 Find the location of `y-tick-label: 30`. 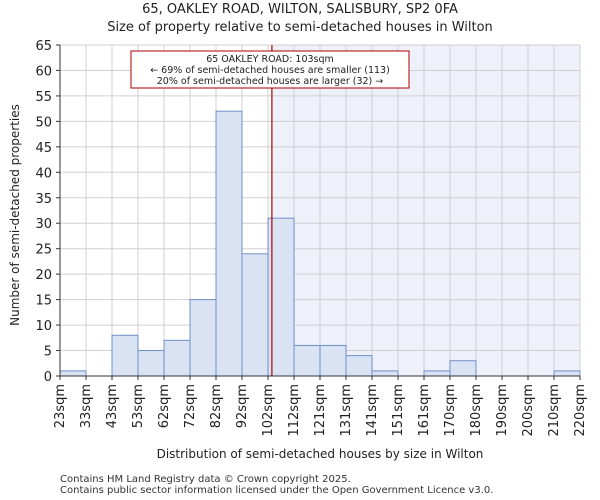

y-tick-label: 30 is located at coordinates (43, 224).